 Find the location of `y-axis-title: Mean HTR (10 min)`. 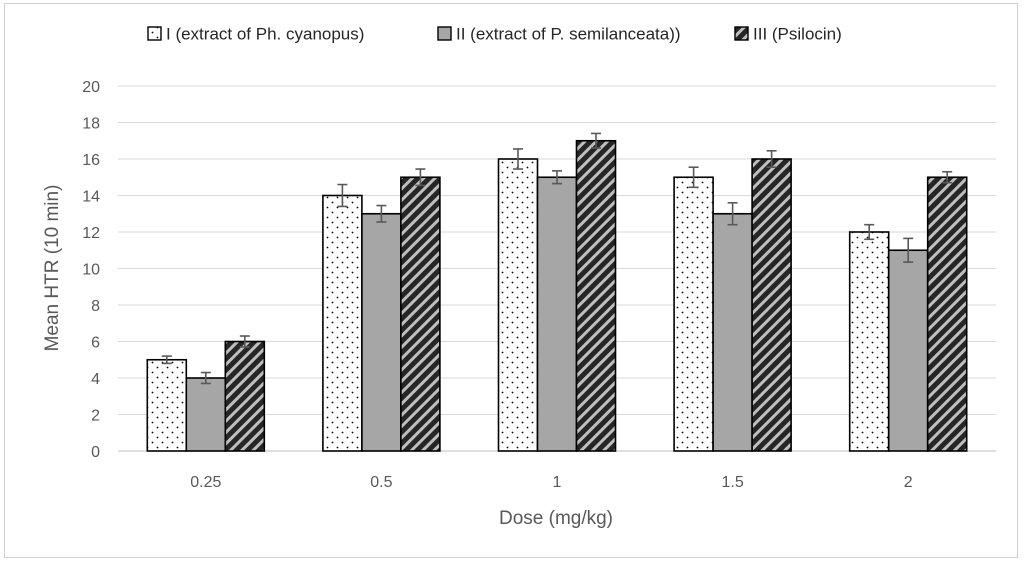

y-axis-title: Mean HTR (10 min) is located at coordinates (52, 268).